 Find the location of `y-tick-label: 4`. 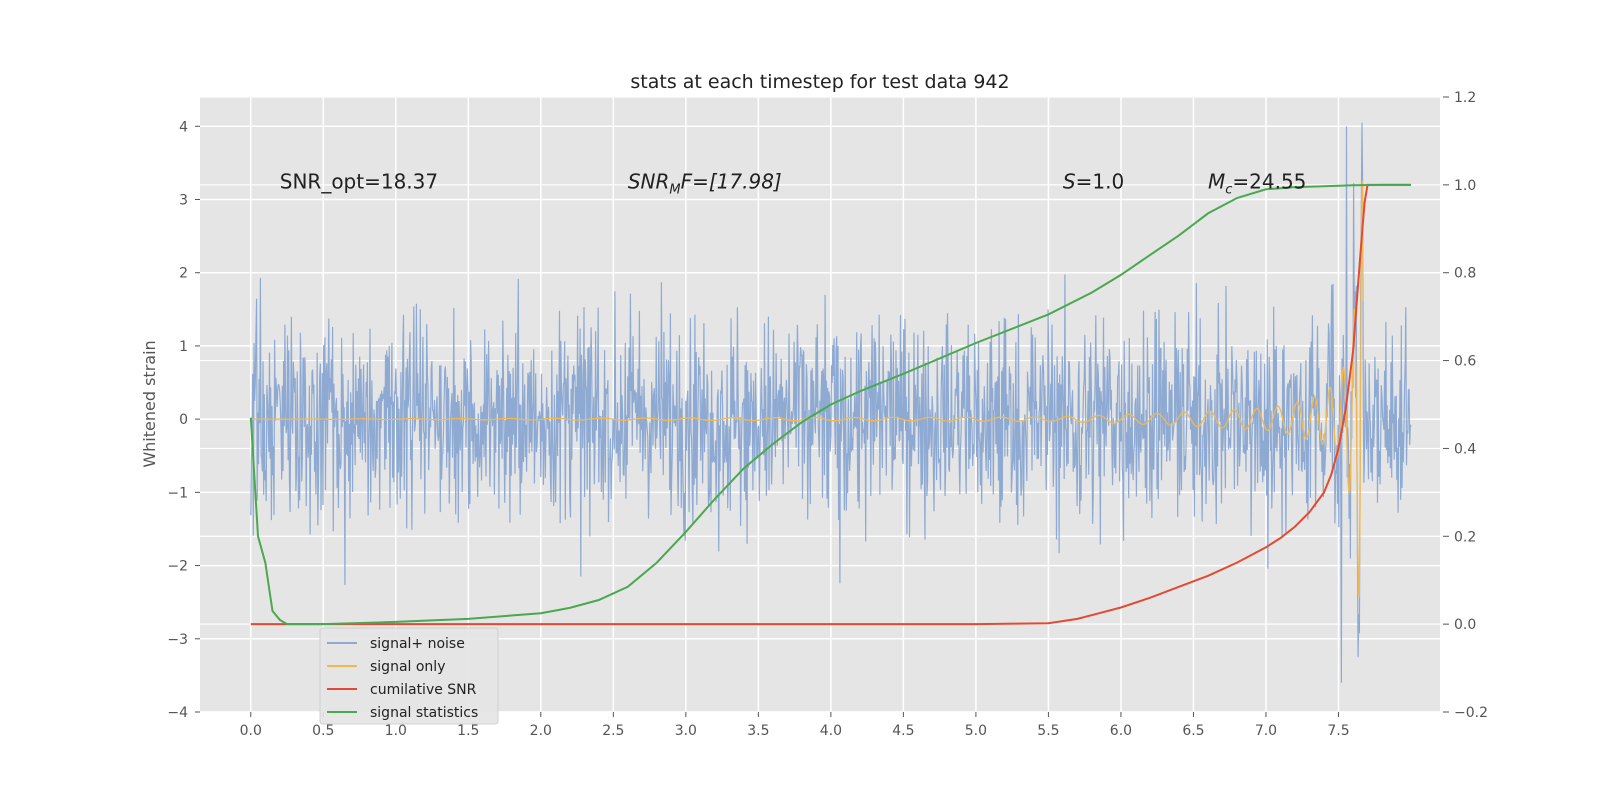

y-tick-label: 4 is located at coordinates (183, 127).